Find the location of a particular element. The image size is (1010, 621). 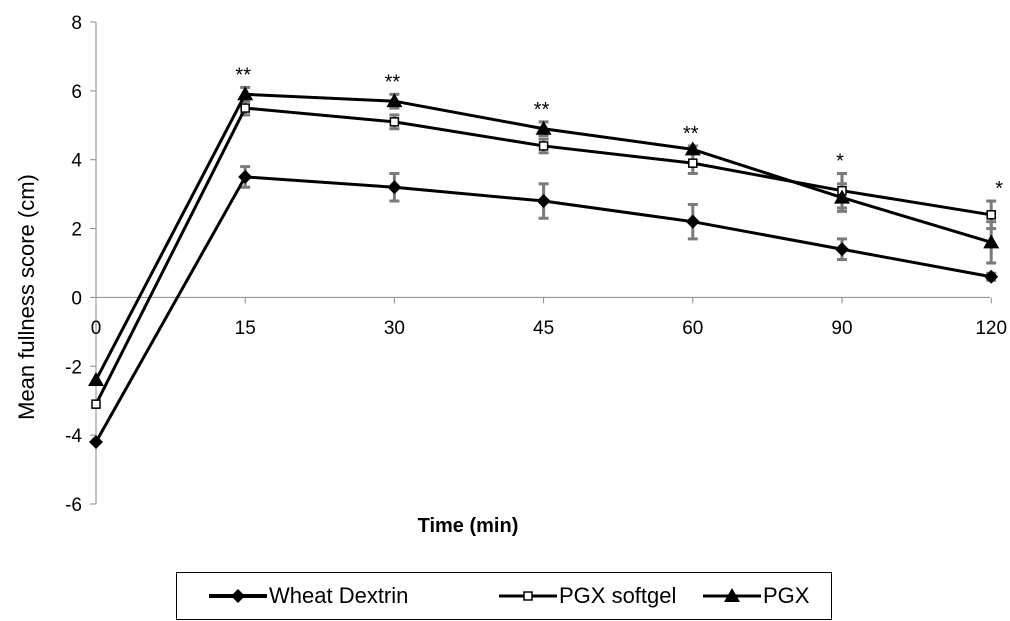

y-tick-label: 0 is located at coordinates (76, 298).